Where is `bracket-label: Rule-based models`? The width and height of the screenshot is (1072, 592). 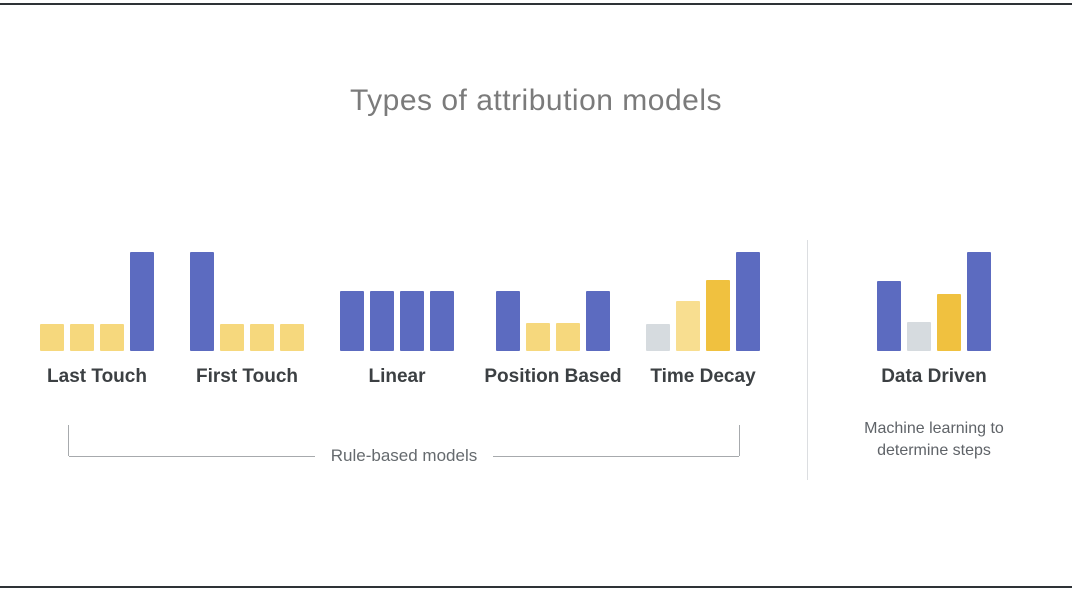
bracket-label: Rule-based models is located at coordinates (404, 455).